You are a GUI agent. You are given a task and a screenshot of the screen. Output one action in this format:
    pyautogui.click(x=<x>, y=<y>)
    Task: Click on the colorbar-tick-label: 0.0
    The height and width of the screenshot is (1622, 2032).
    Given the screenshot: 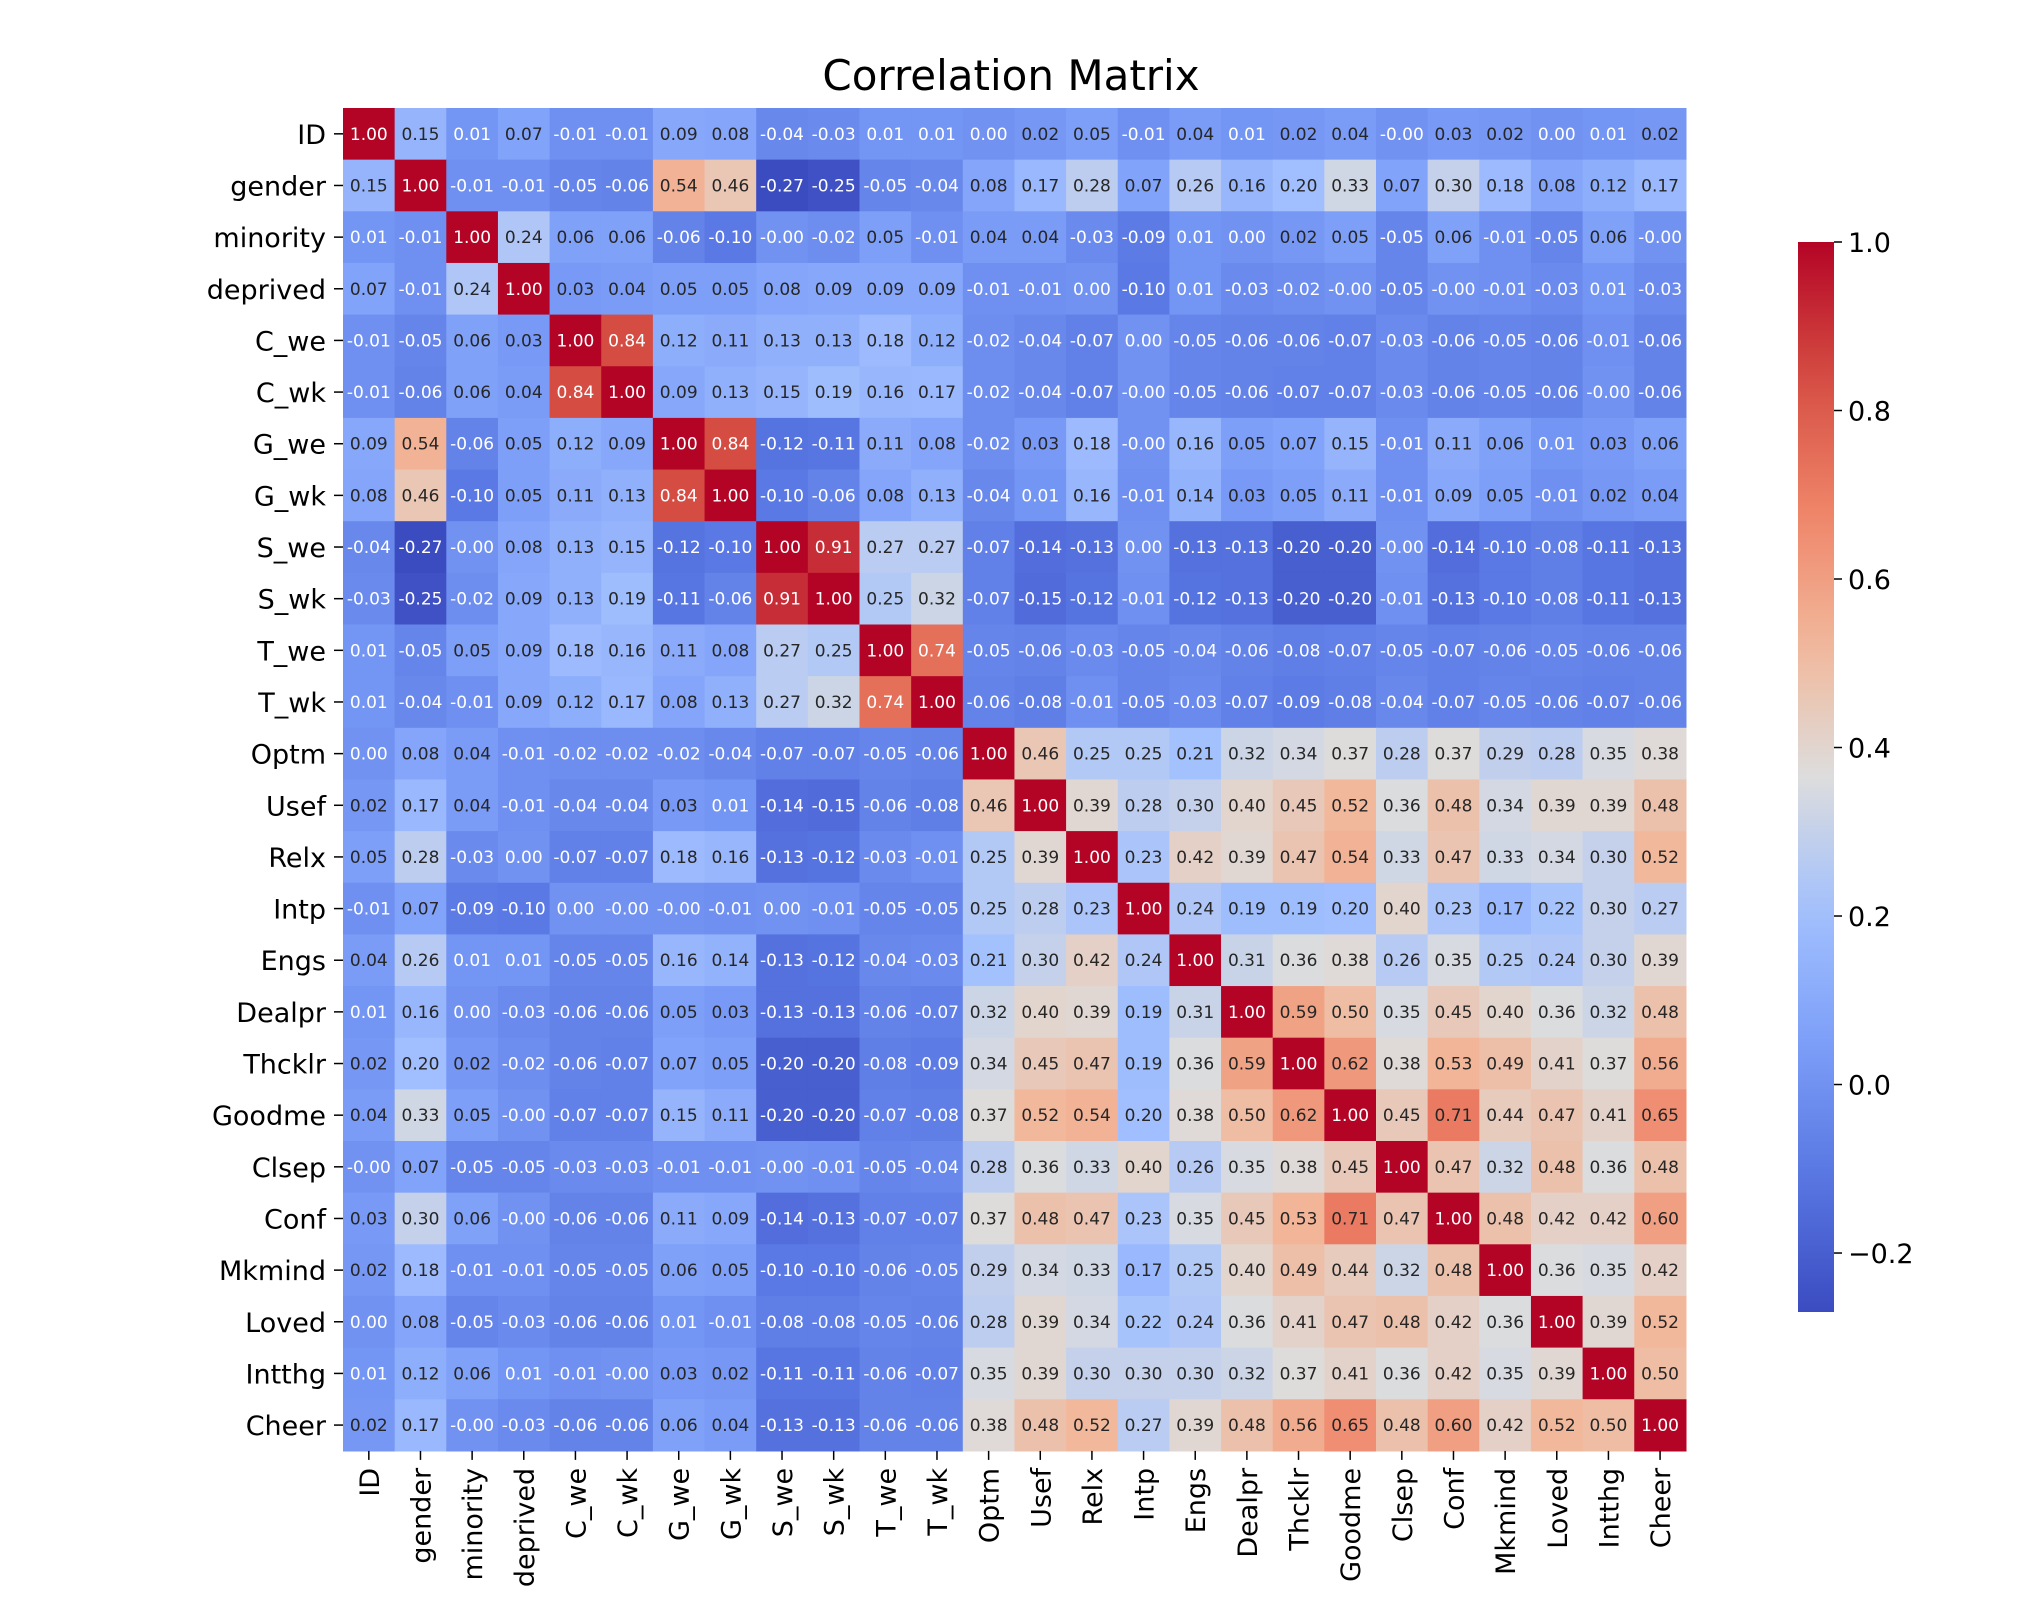 What is the action you would take?
    pyautogui.click(x=1869, y=1086)
    